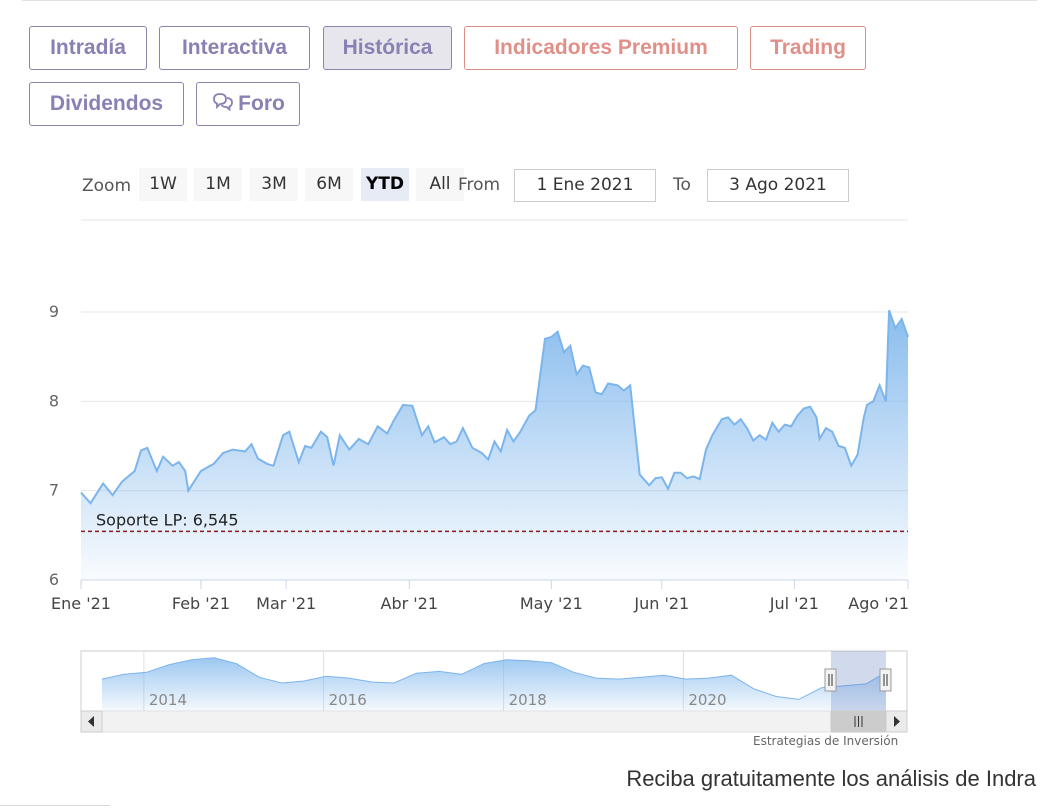  Describe the element at coordinates (91, 721) in the screenshot. I see `arrow-left-icon` at that location.